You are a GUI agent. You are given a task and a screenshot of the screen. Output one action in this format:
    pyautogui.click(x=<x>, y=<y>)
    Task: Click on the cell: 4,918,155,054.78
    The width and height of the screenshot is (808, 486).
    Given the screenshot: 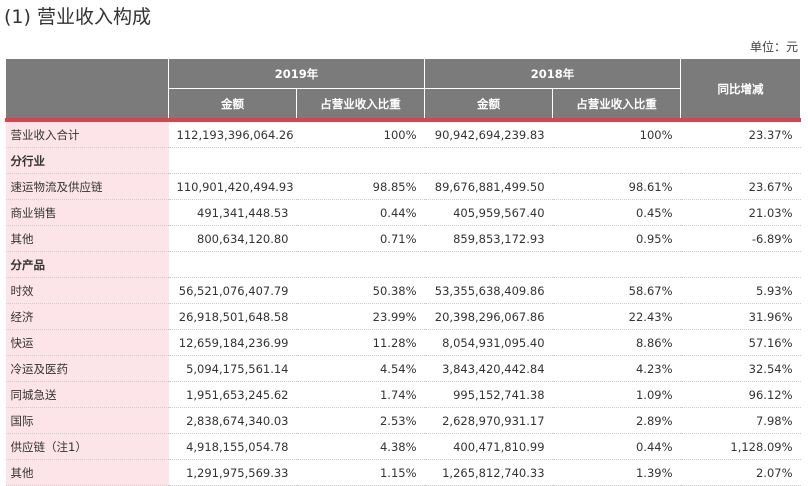 What is the action you would take?
    pyautogui.click(x=232, y=446)
    